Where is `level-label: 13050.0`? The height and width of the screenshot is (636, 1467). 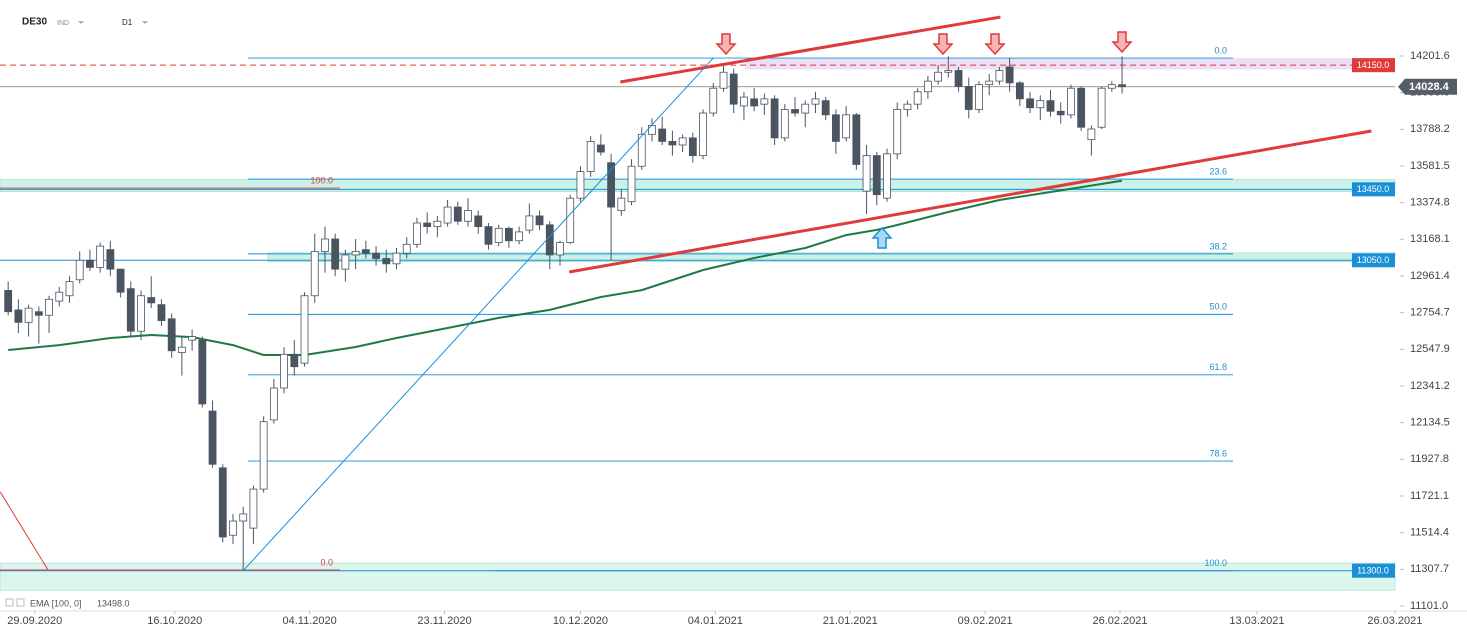
level-label: 13050.0 is located at coordinates (1373, 260).